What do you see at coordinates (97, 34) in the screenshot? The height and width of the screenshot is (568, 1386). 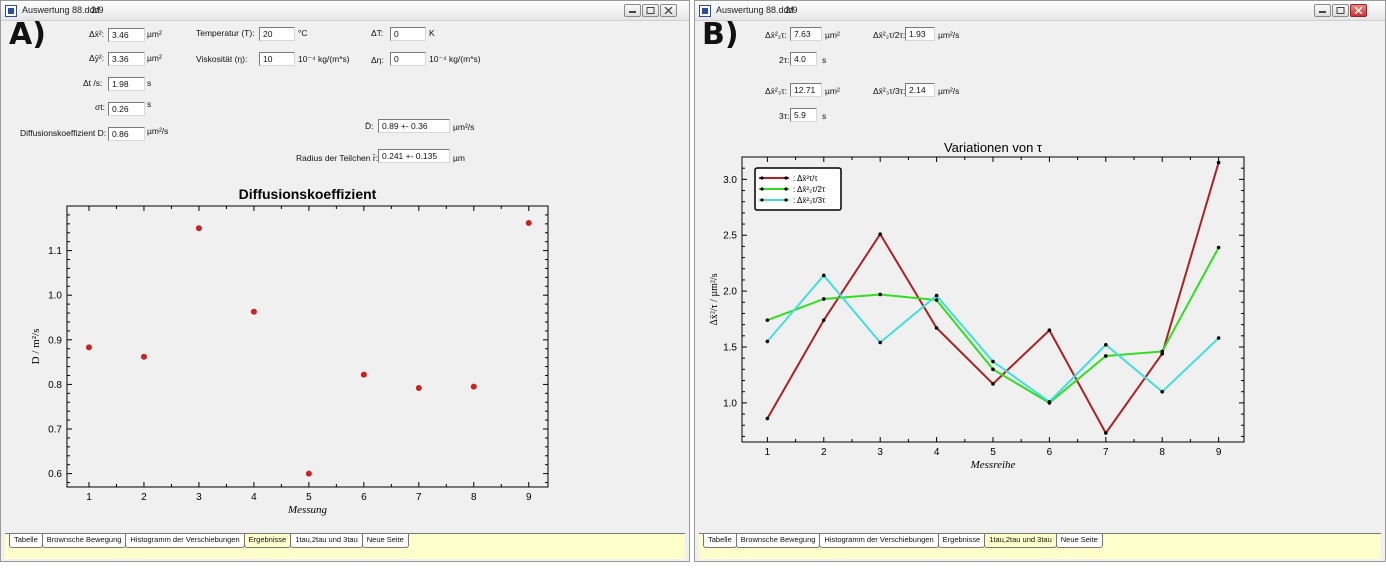 I see `label-dx2: Δx̄²:` at bounding box center [97, 34].